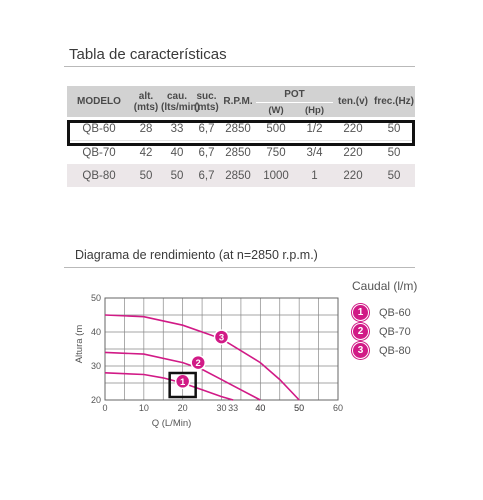  I want to click on col-header-frec: frec.(Hz), so click(394, 101).